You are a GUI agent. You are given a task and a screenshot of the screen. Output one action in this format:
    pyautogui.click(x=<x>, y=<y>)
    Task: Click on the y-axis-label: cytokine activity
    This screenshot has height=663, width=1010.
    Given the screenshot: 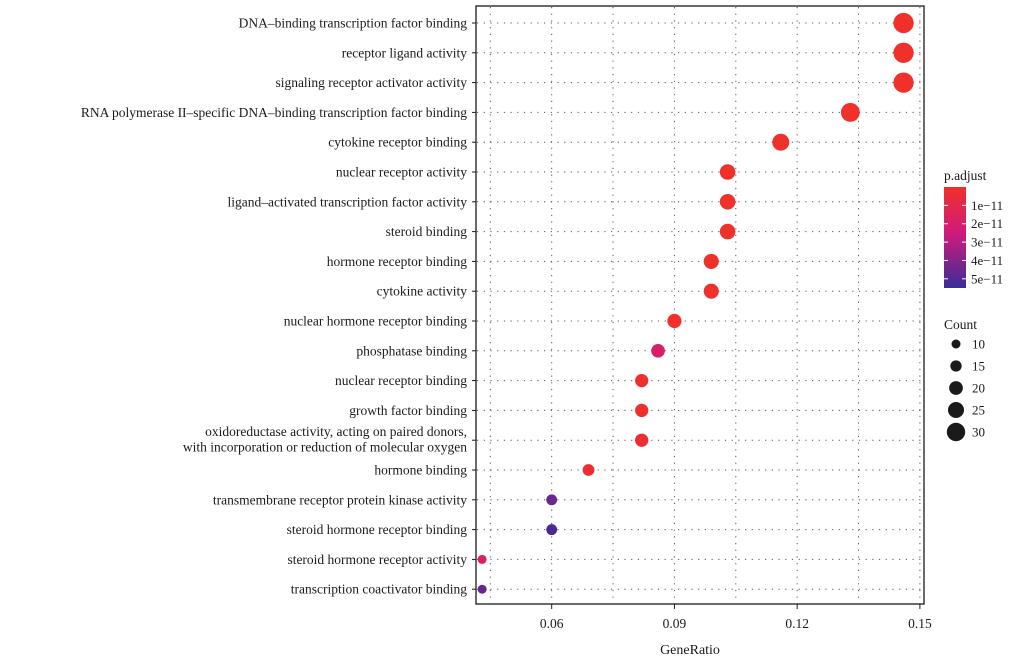 What is the action you would take?
    pyautogui.click(x=422, y=291)
    